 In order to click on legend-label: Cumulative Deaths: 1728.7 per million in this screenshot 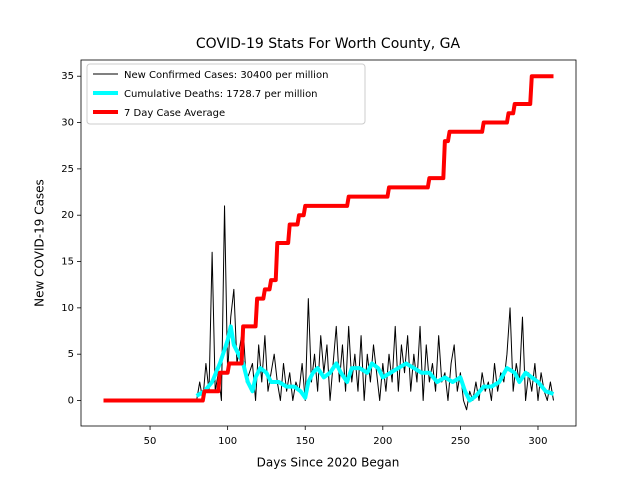, I will do `click(221, 94)`.